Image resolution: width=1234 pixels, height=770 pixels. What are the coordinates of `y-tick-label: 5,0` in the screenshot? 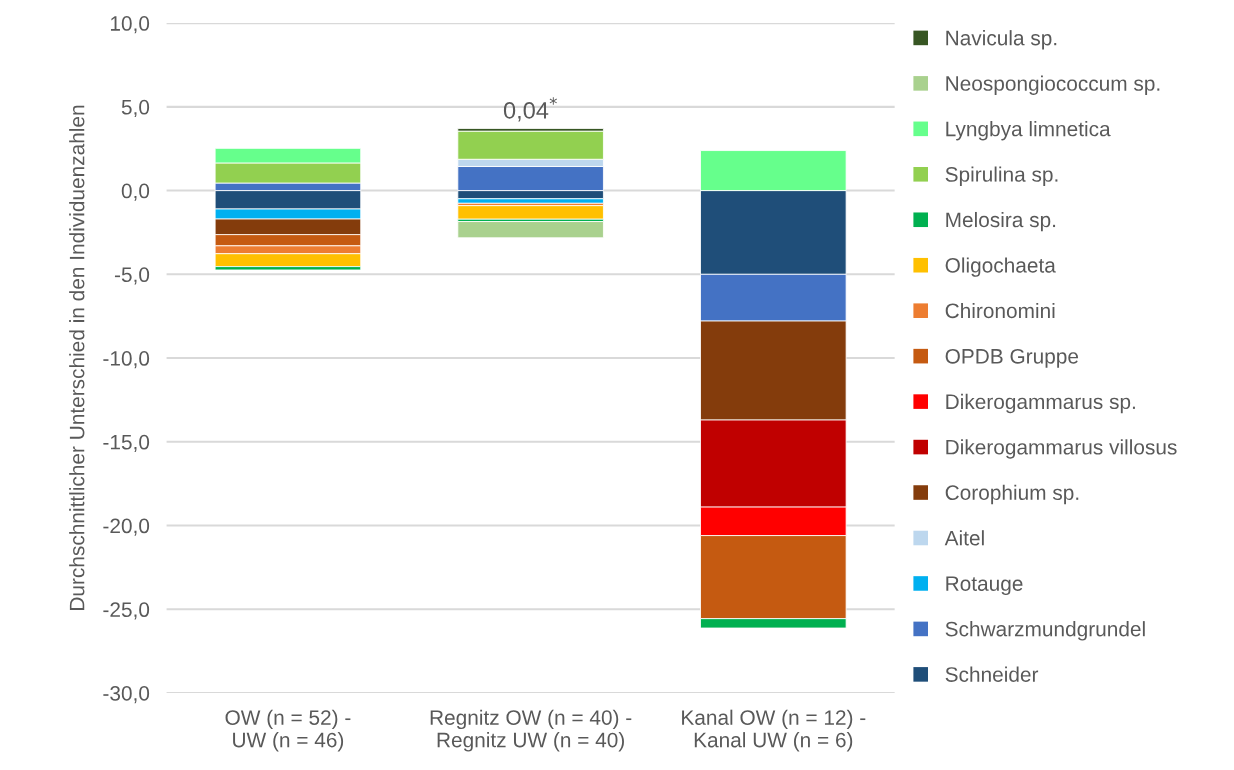 It's located at (135, 108).